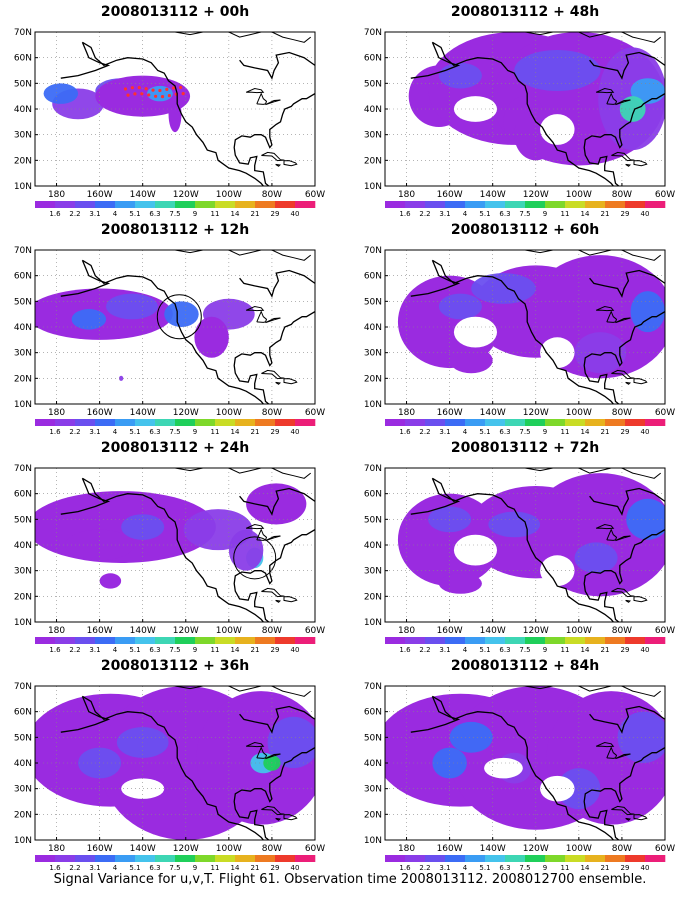  What do you see at coordinates (484, 214) in the screenshot?
I see `colorbar-label: 5.1` at bounding box center [484, 214].